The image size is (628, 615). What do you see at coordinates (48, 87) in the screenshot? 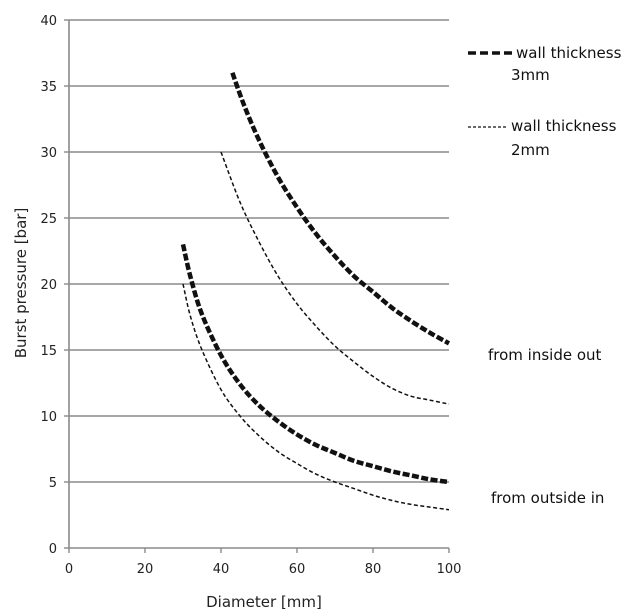
I see `y-tick-label: 35` at bounding box center [48, 87].